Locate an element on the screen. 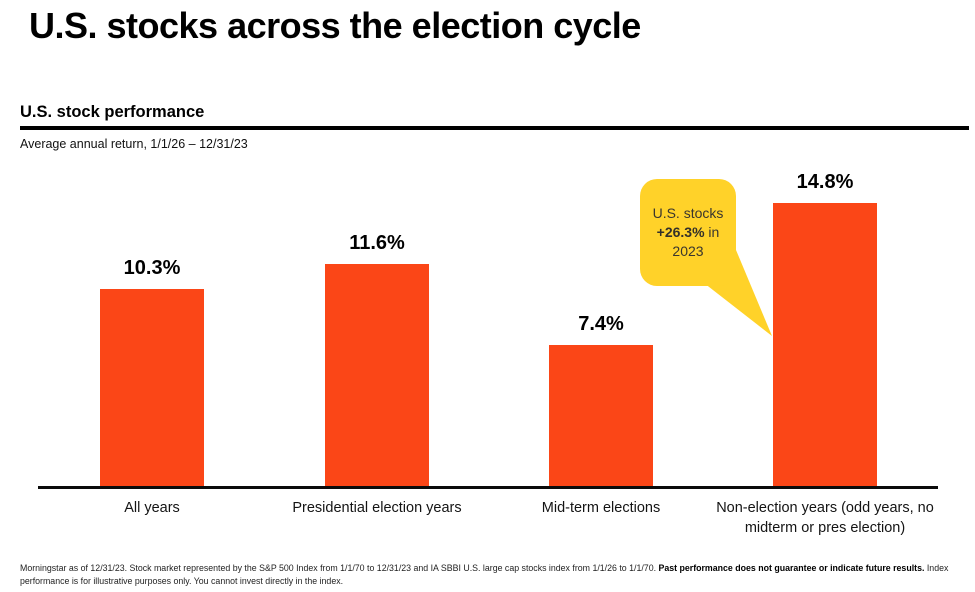 This screenshot has height=592, width=975. bar-value-label: 14.8% is located at coordinates (825, 182).